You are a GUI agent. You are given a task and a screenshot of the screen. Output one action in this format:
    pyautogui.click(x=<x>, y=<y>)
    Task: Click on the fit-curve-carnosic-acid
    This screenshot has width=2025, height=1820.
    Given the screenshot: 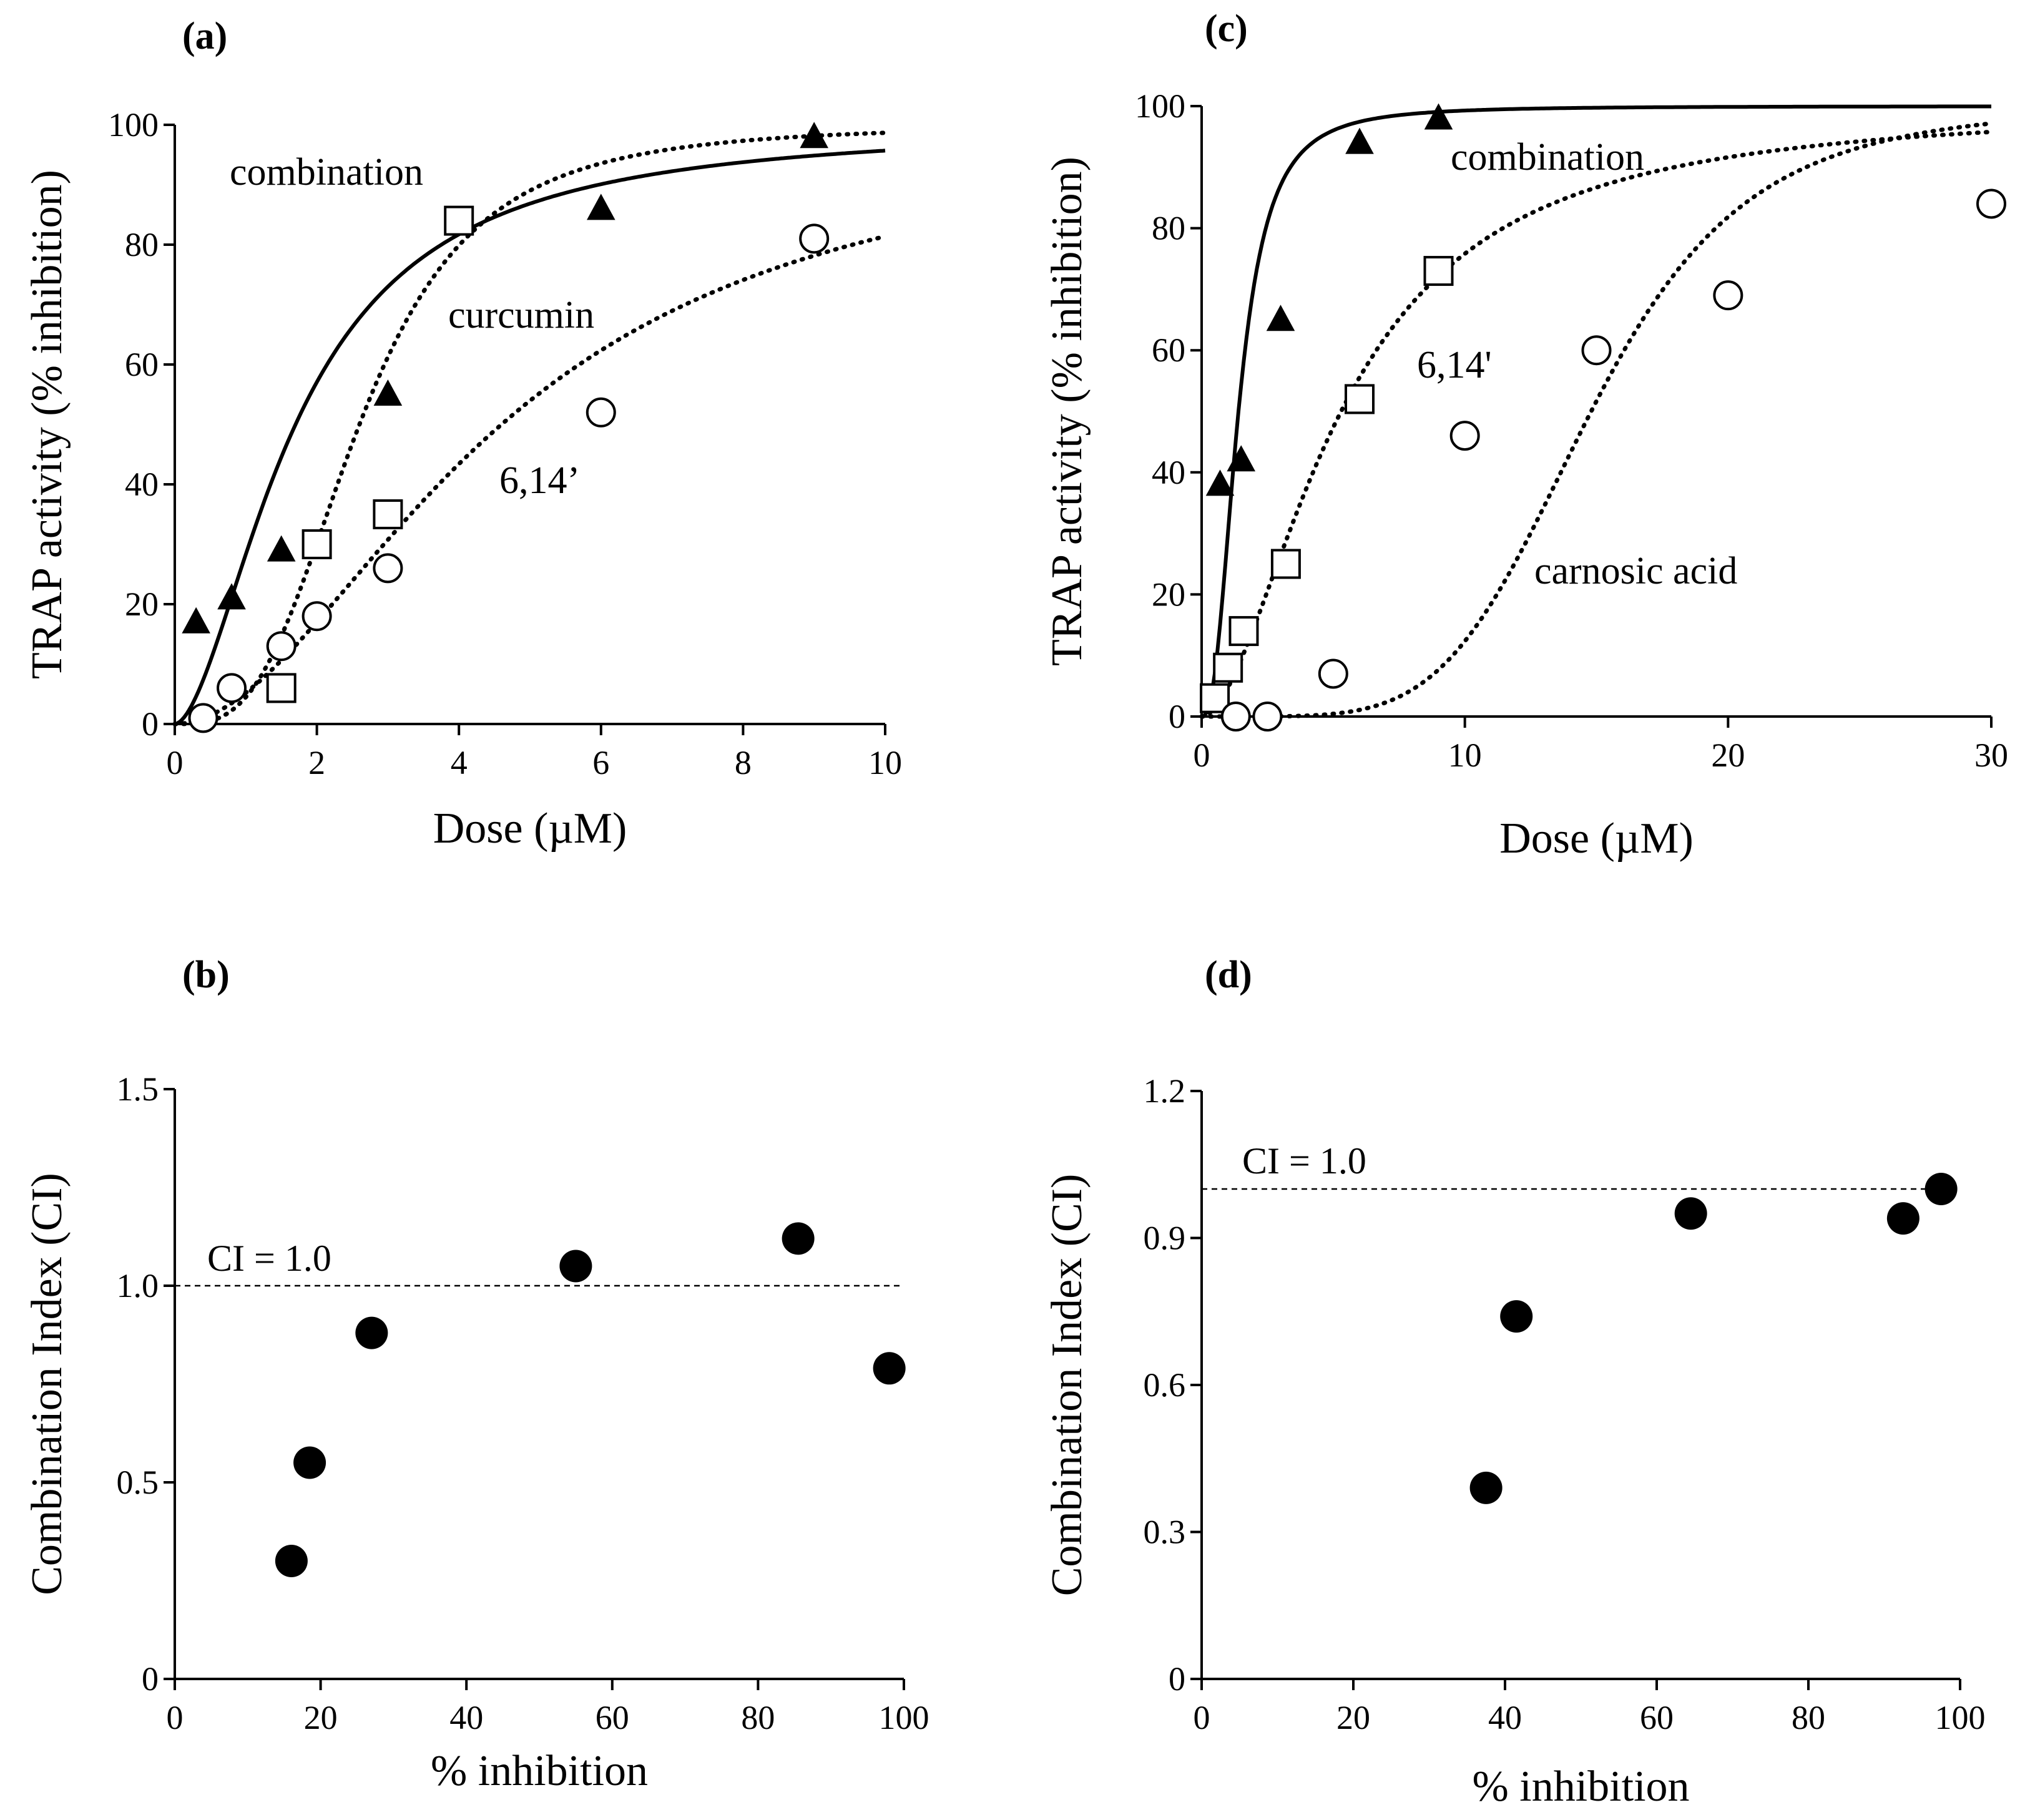 What is the action you would take?
    pyautogui.click(x=1596, y=420)
    